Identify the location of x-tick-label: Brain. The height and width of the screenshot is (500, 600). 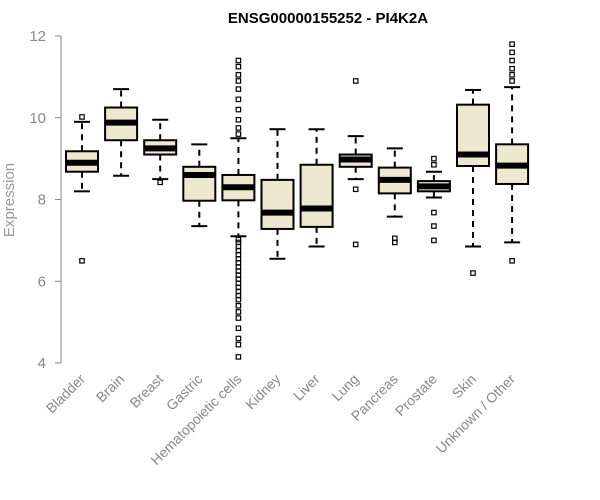
(110, 388).